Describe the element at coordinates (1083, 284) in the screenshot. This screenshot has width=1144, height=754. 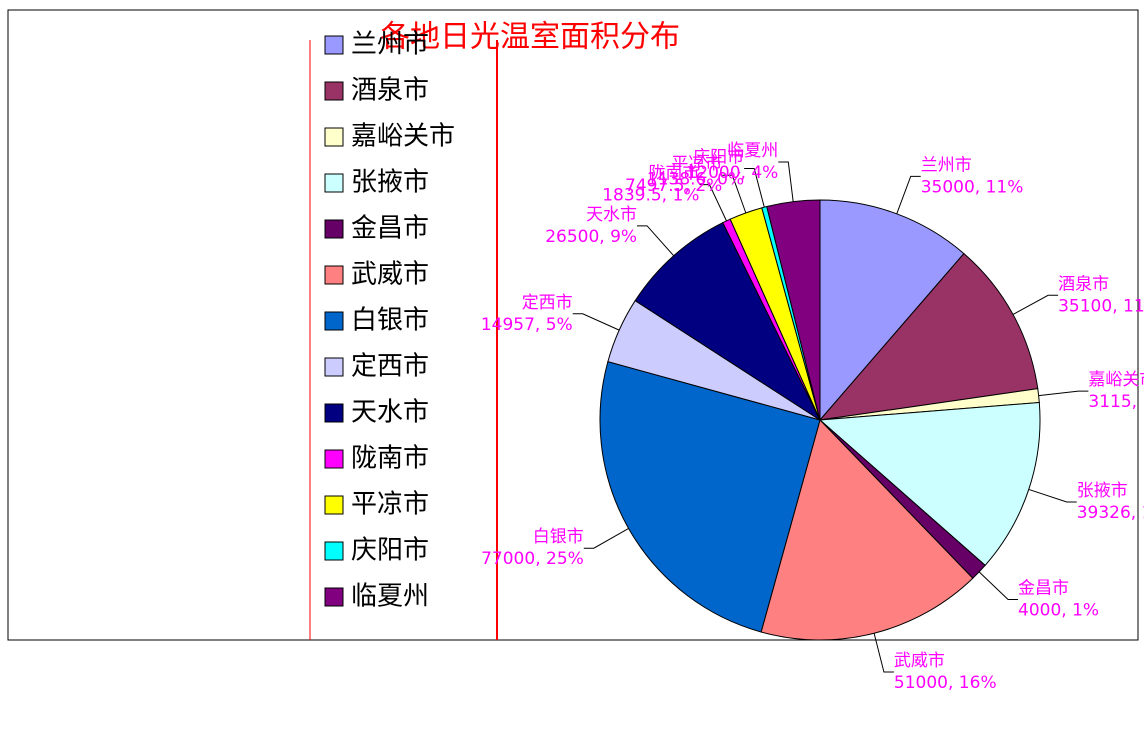
I see `data-label-name: 酒泉市` at that location.